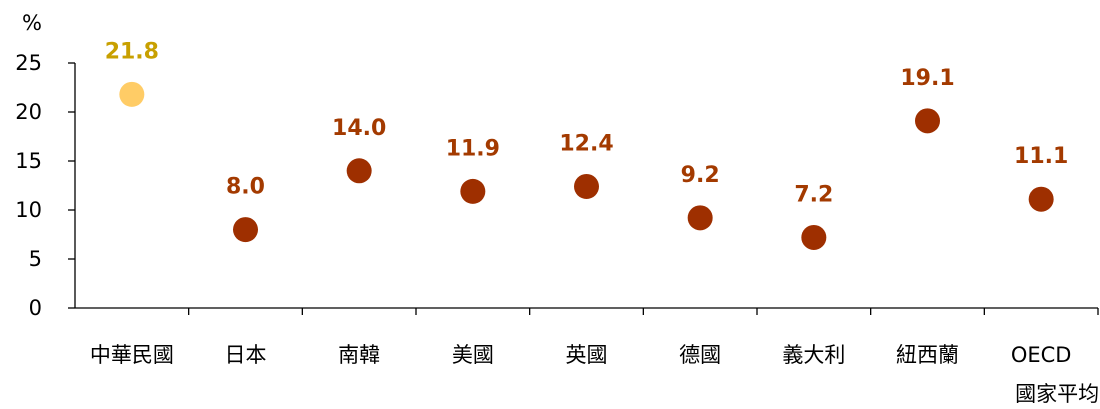 The height and width of the screenshot is (409, 1100). What do you see at coordinates (28, 63) in the screenshot?
I see `y-tick-label: 25` at bounding box center [28, 63].